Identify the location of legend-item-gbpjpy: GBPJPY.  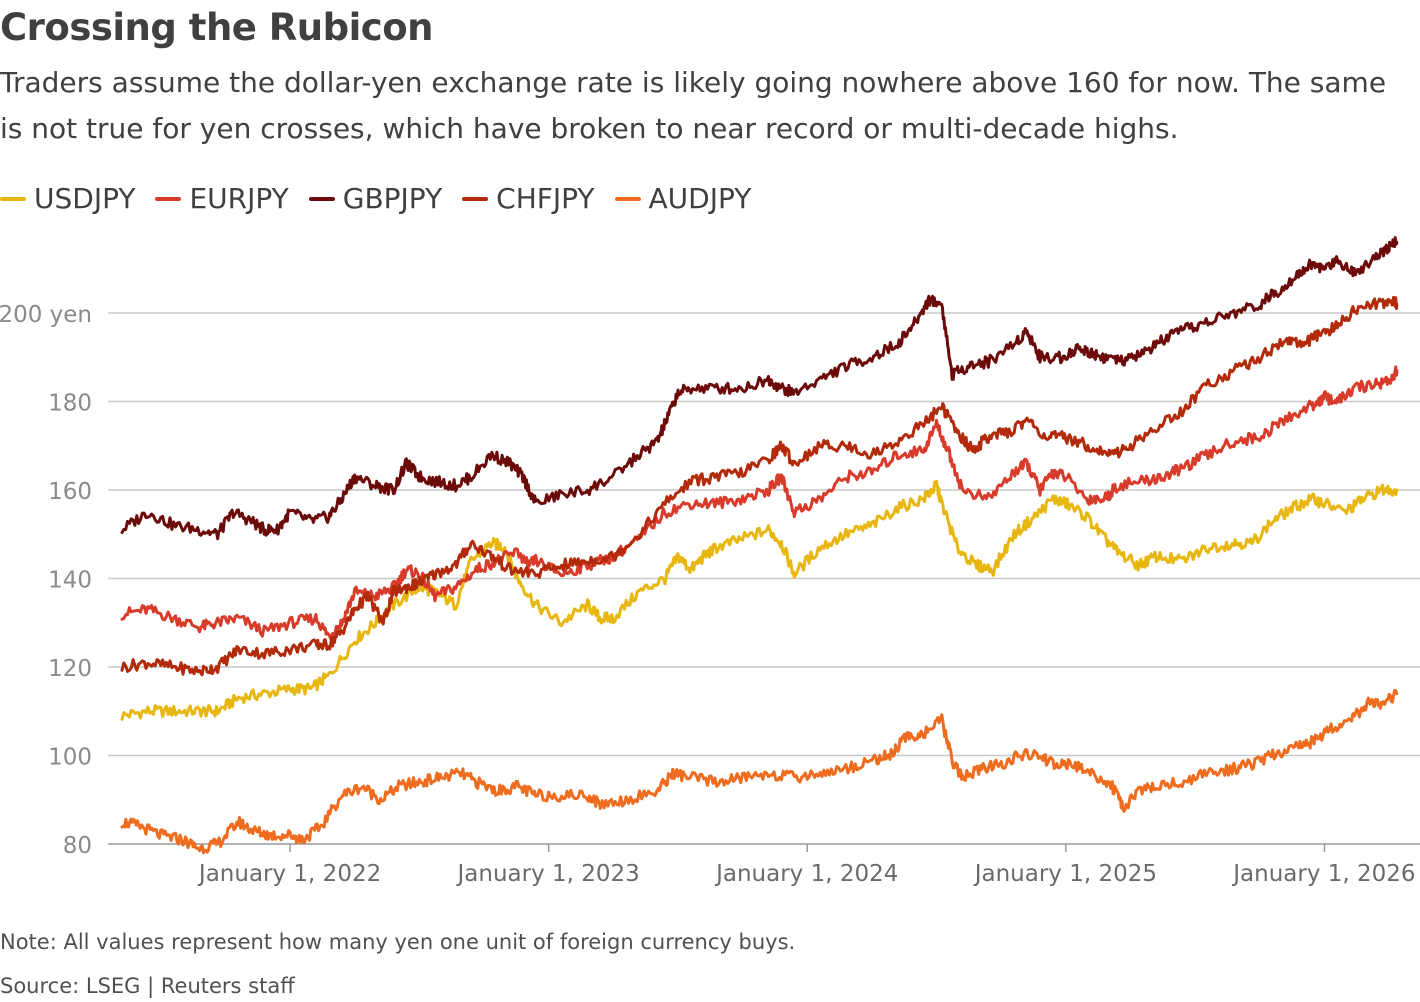
(375, 198).